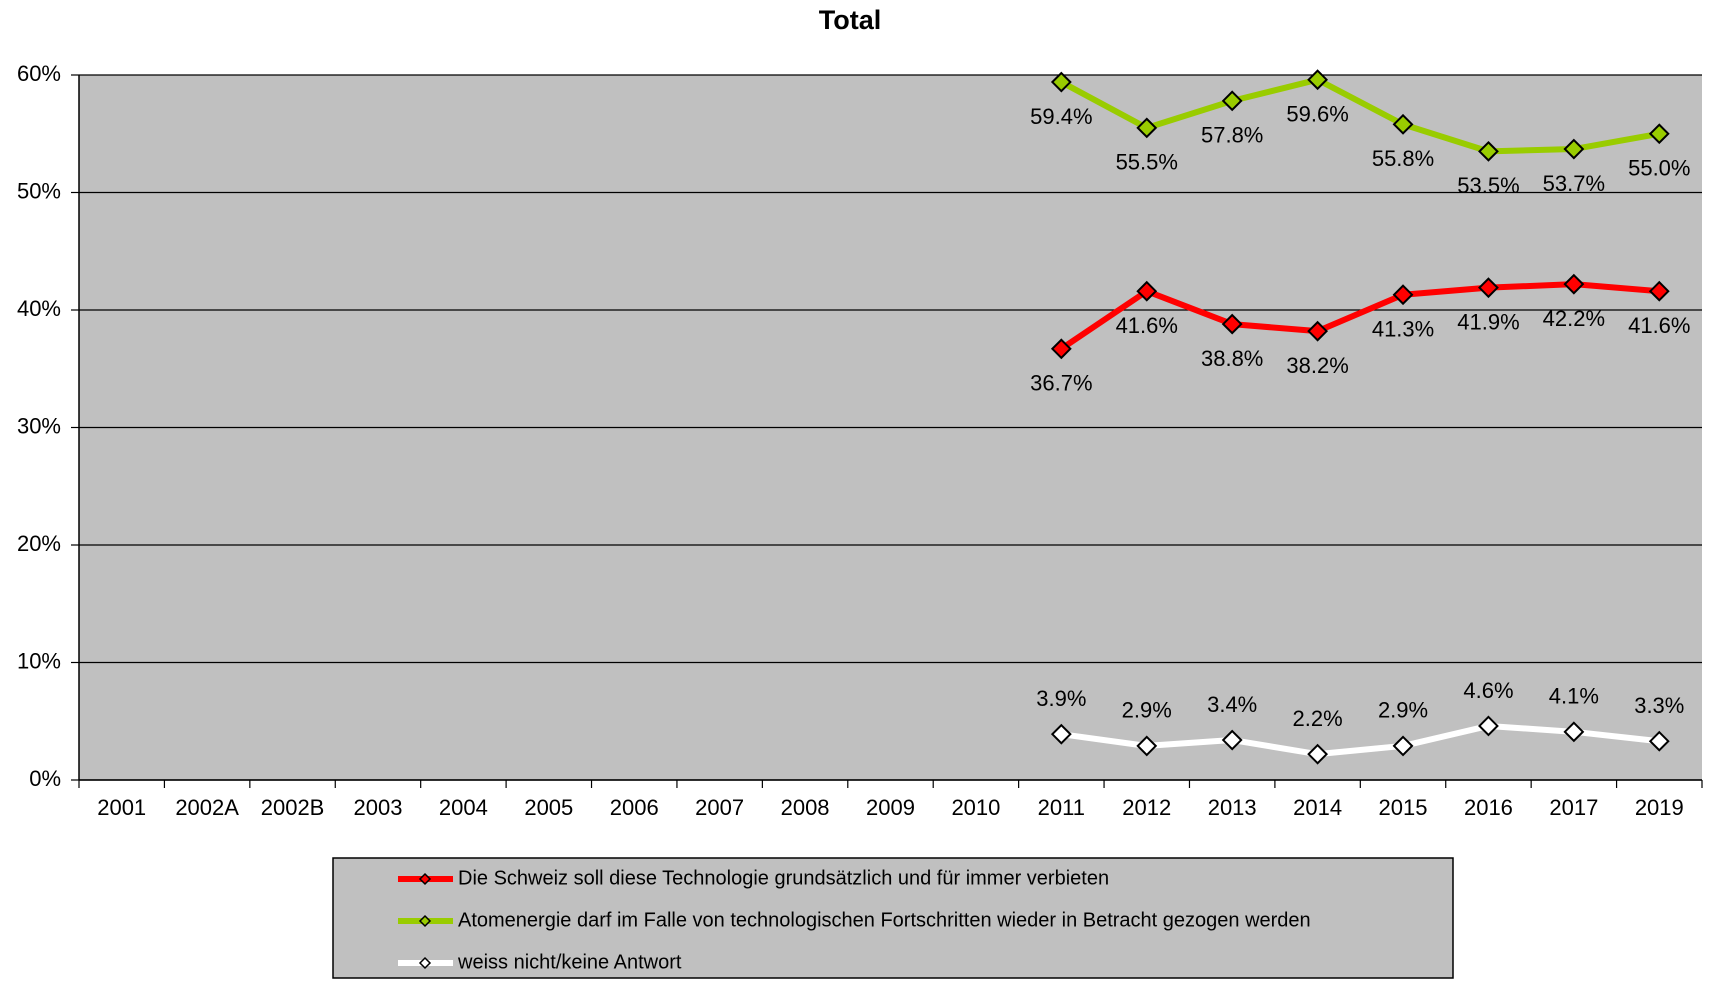 Image resolution: width=1711 pixels, height=981 pixels. I want to click on x-tick-label: 2006, so click(634, 807).